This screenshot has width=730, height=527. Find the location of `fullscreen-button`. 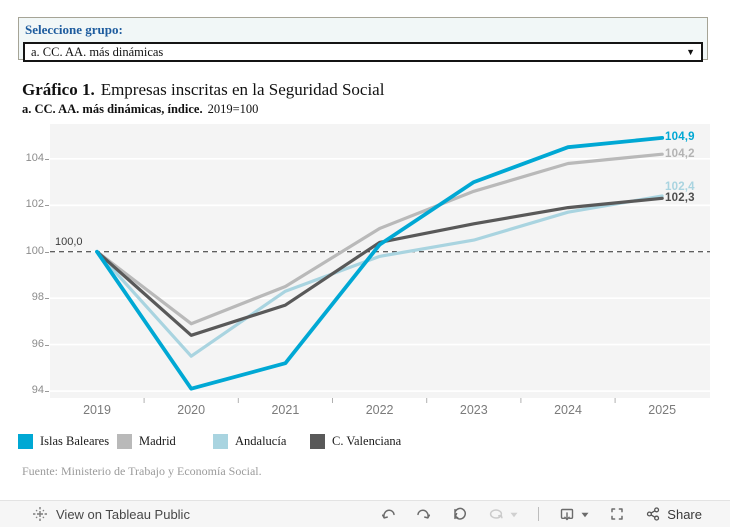

fullscreen-button is located at coordinates (617, 514).